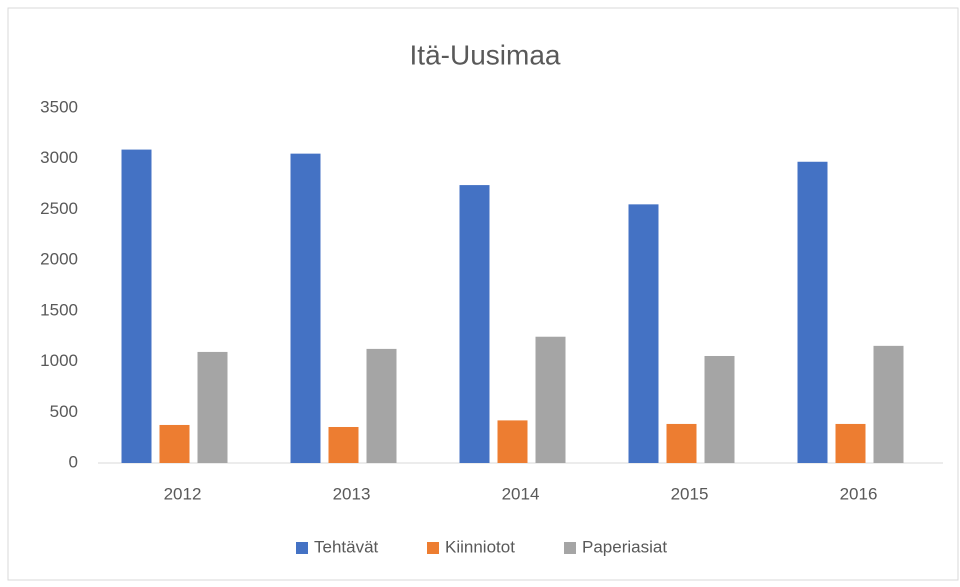 Image resolution: width=960 pixels, height=587 pixels. I want to click on y-tick-label: 1000, so click(59, 360).